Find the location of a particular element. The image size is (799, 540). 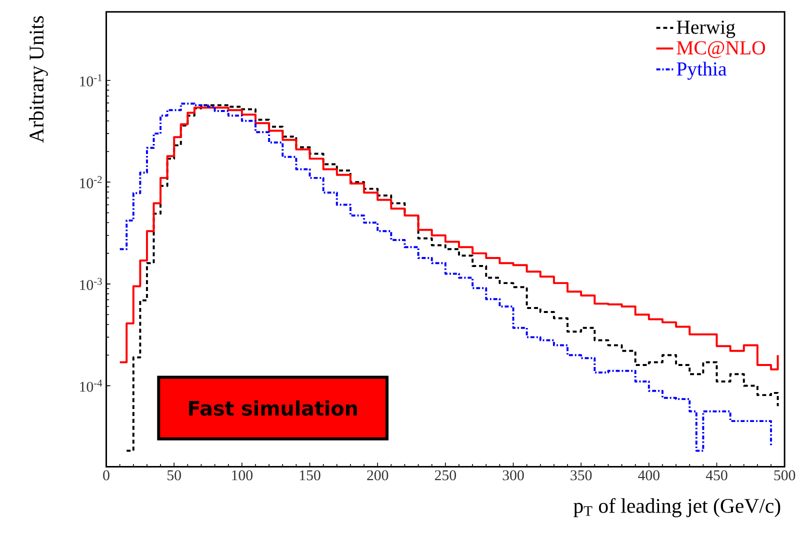

legend-label: Pythia is located at coordinates (701, 71).